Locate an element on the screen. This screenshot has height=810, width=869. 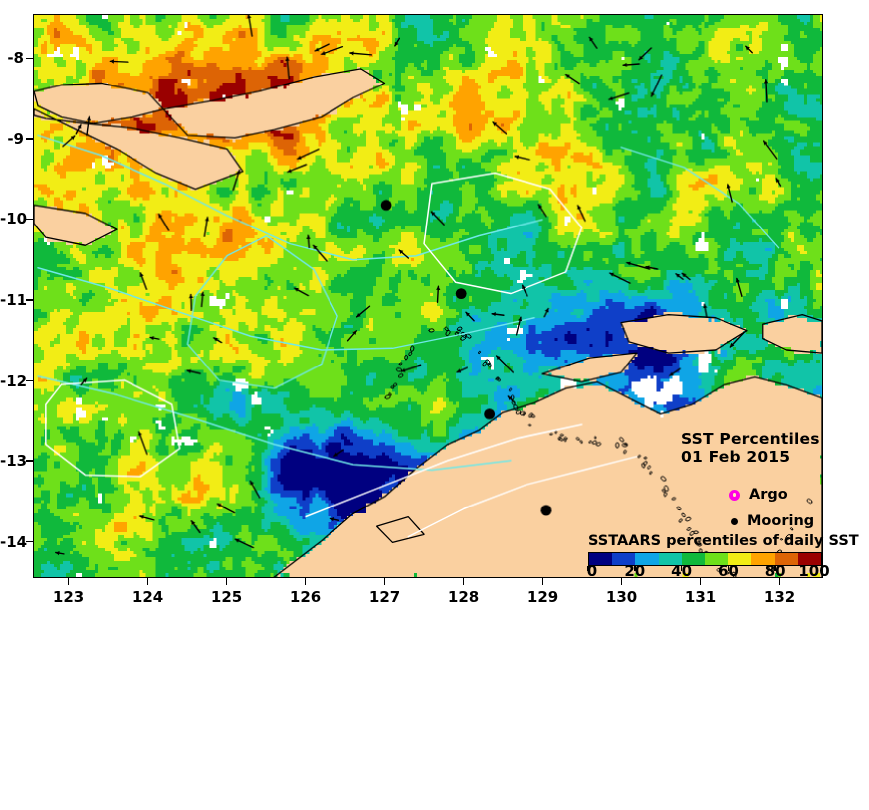
legend-label-argo: Argo is located at coordinates (768, 495).